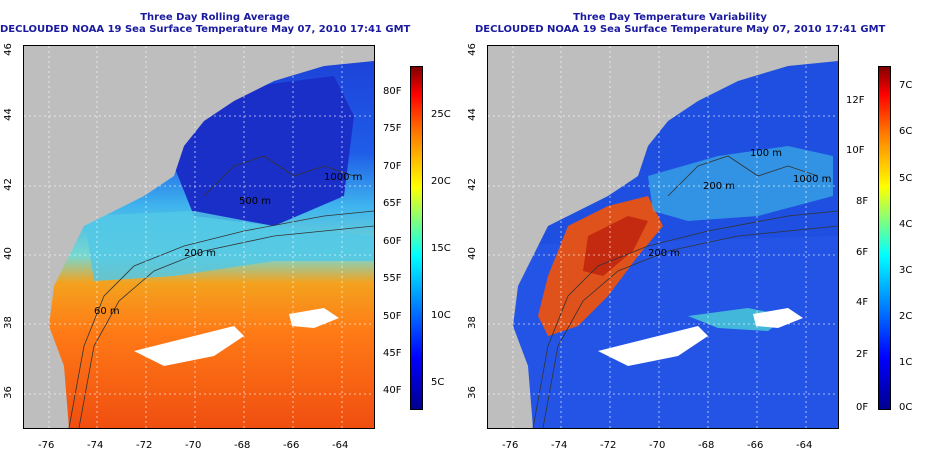 This screenshot has width=950, height=475. What do you see at coordinates (906, 270) in the screenshot?
I see `colorbar-c-label: 3C` at bounding box center [906, 270].